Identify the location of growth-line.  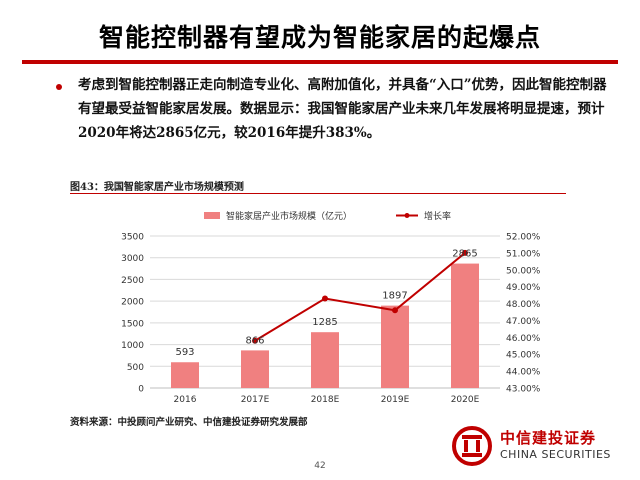
(360, 297).